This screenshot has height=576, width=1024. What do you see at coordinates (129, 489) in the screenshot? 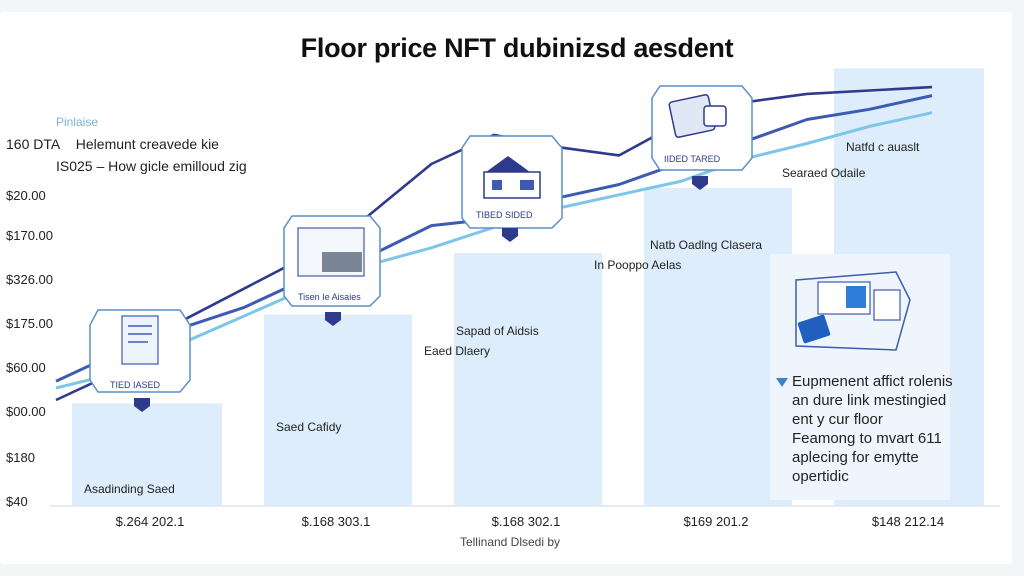
I see `annotation: Asadinding Saed` at bounding box center [129, 489].